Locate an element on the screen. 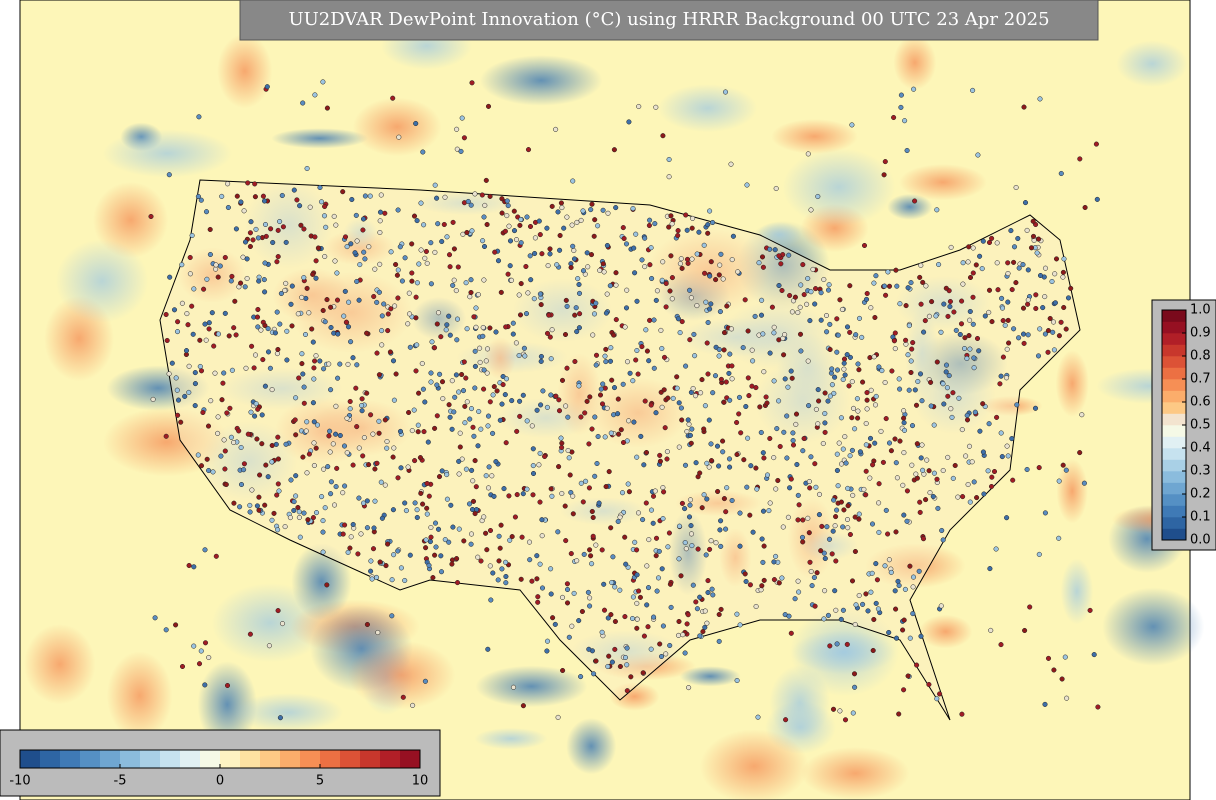 This screenshot has height=800, width=1216. colorbar-tick-label: 0.7 is located at coordinates (1200, 379).